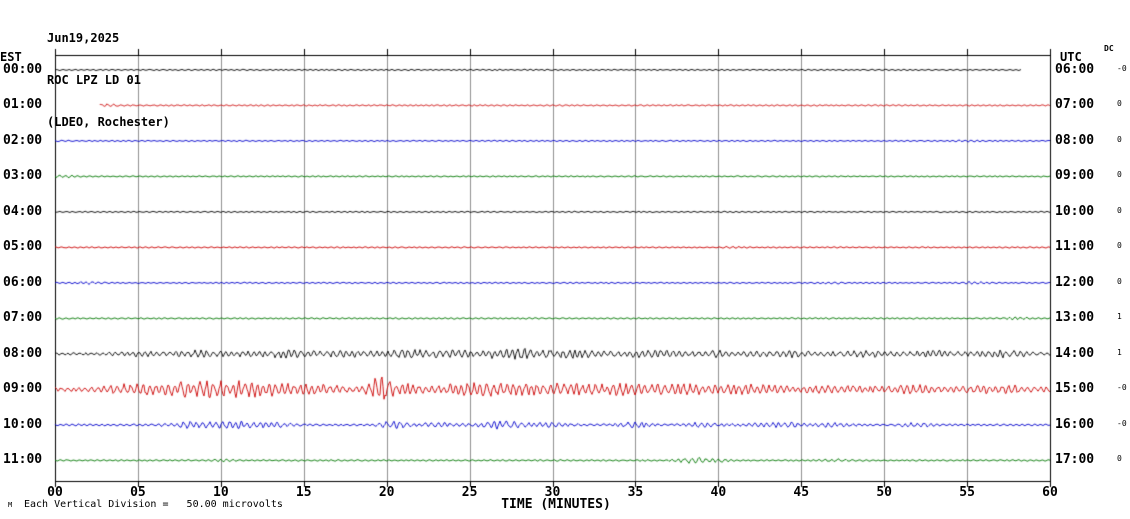 Image resolution: width=1130 pixels, height=519 pixels. I want to click on x-tick-label: 60, so click(1050, 492).